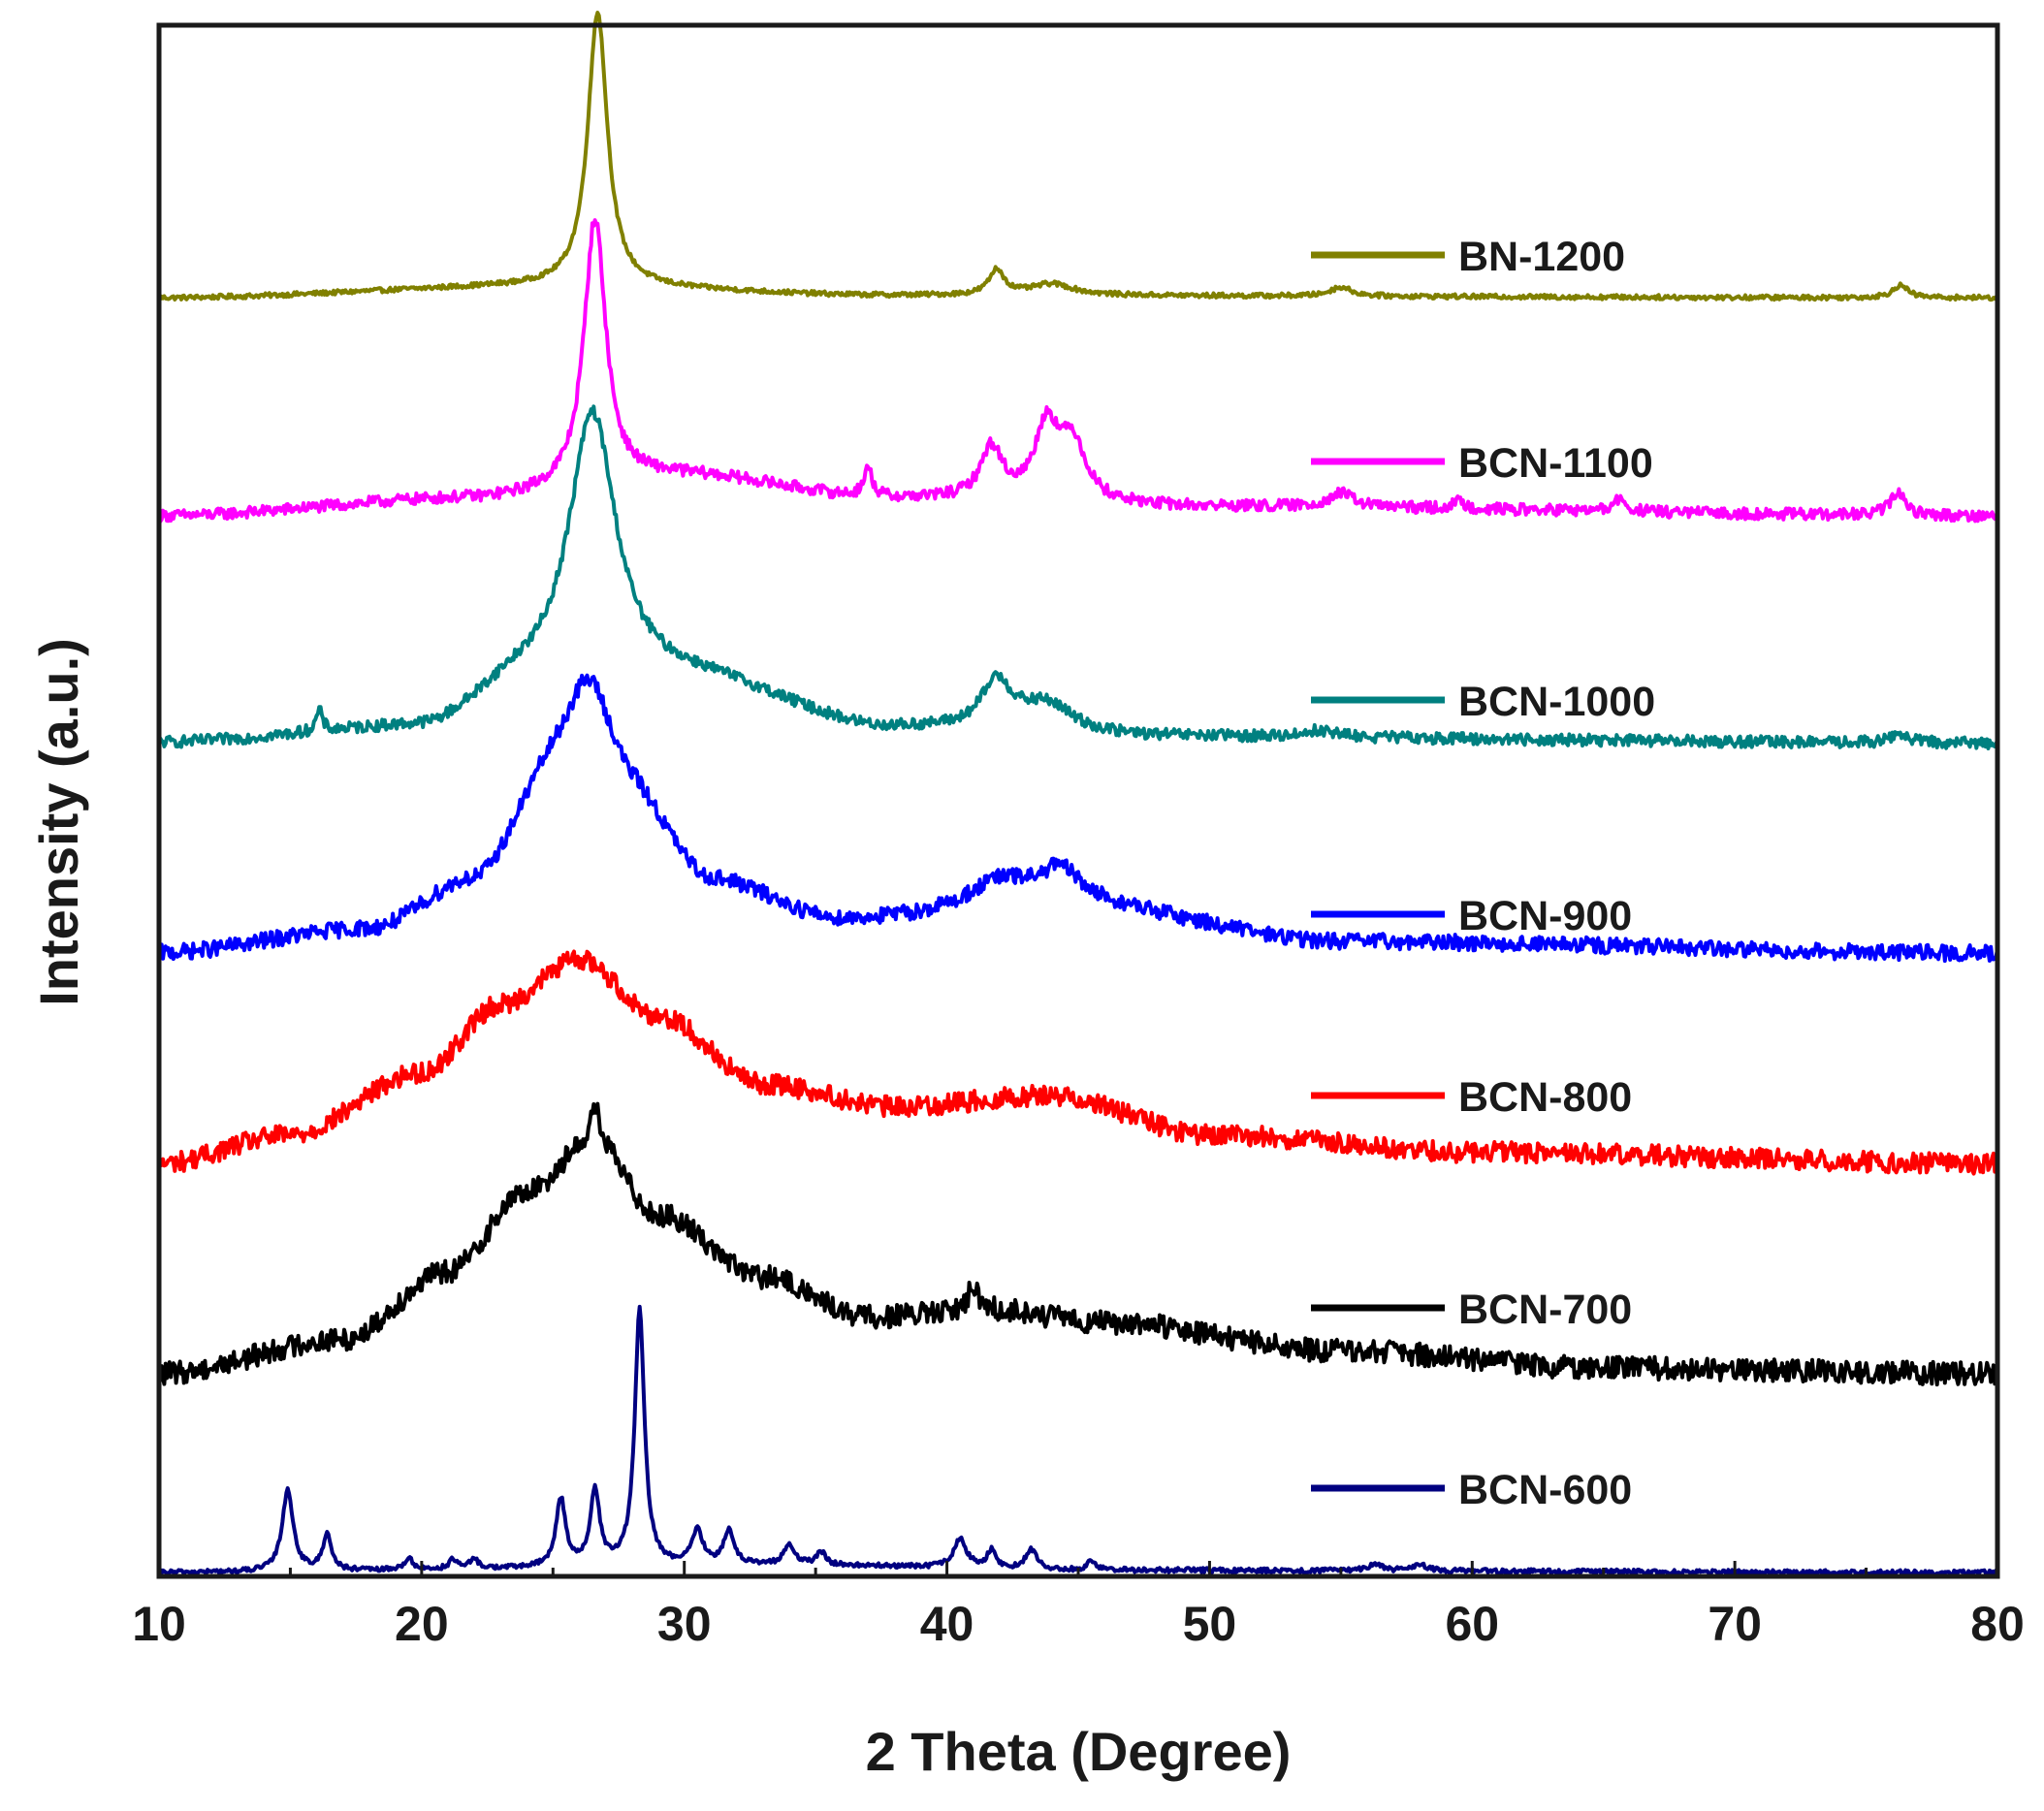  I want to click on x-tick-label: 10, so click(159, 1624).